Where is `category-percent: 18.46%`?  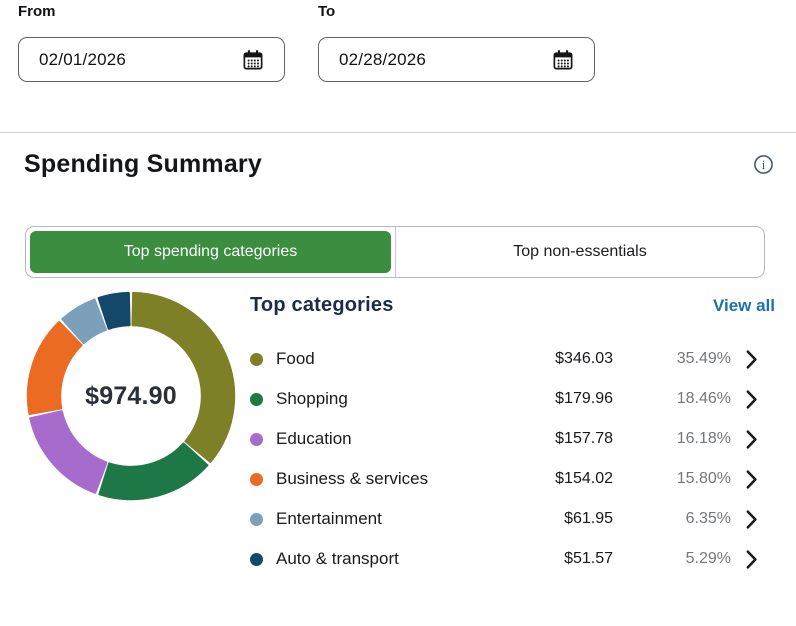 category-percent: 18.46% is located at coordinates (703, 398).